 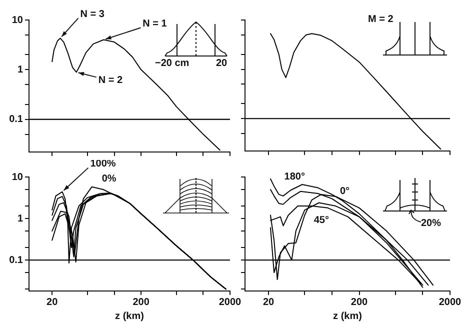 What do you see at coordinates (381, 19) in the screenshot?
I see `annotation: M = 2` at bounding box center [381, 19].